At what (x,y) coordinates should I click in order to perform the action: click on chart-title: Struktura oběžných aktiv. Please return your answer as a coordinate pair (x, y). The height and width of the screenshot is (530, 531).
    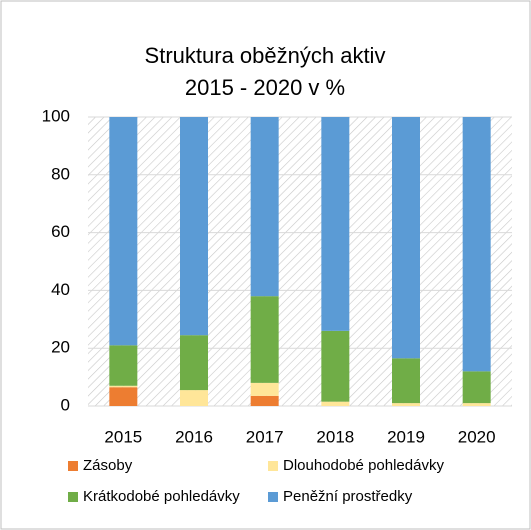
    Looking at the image, I should click on (265, 55).